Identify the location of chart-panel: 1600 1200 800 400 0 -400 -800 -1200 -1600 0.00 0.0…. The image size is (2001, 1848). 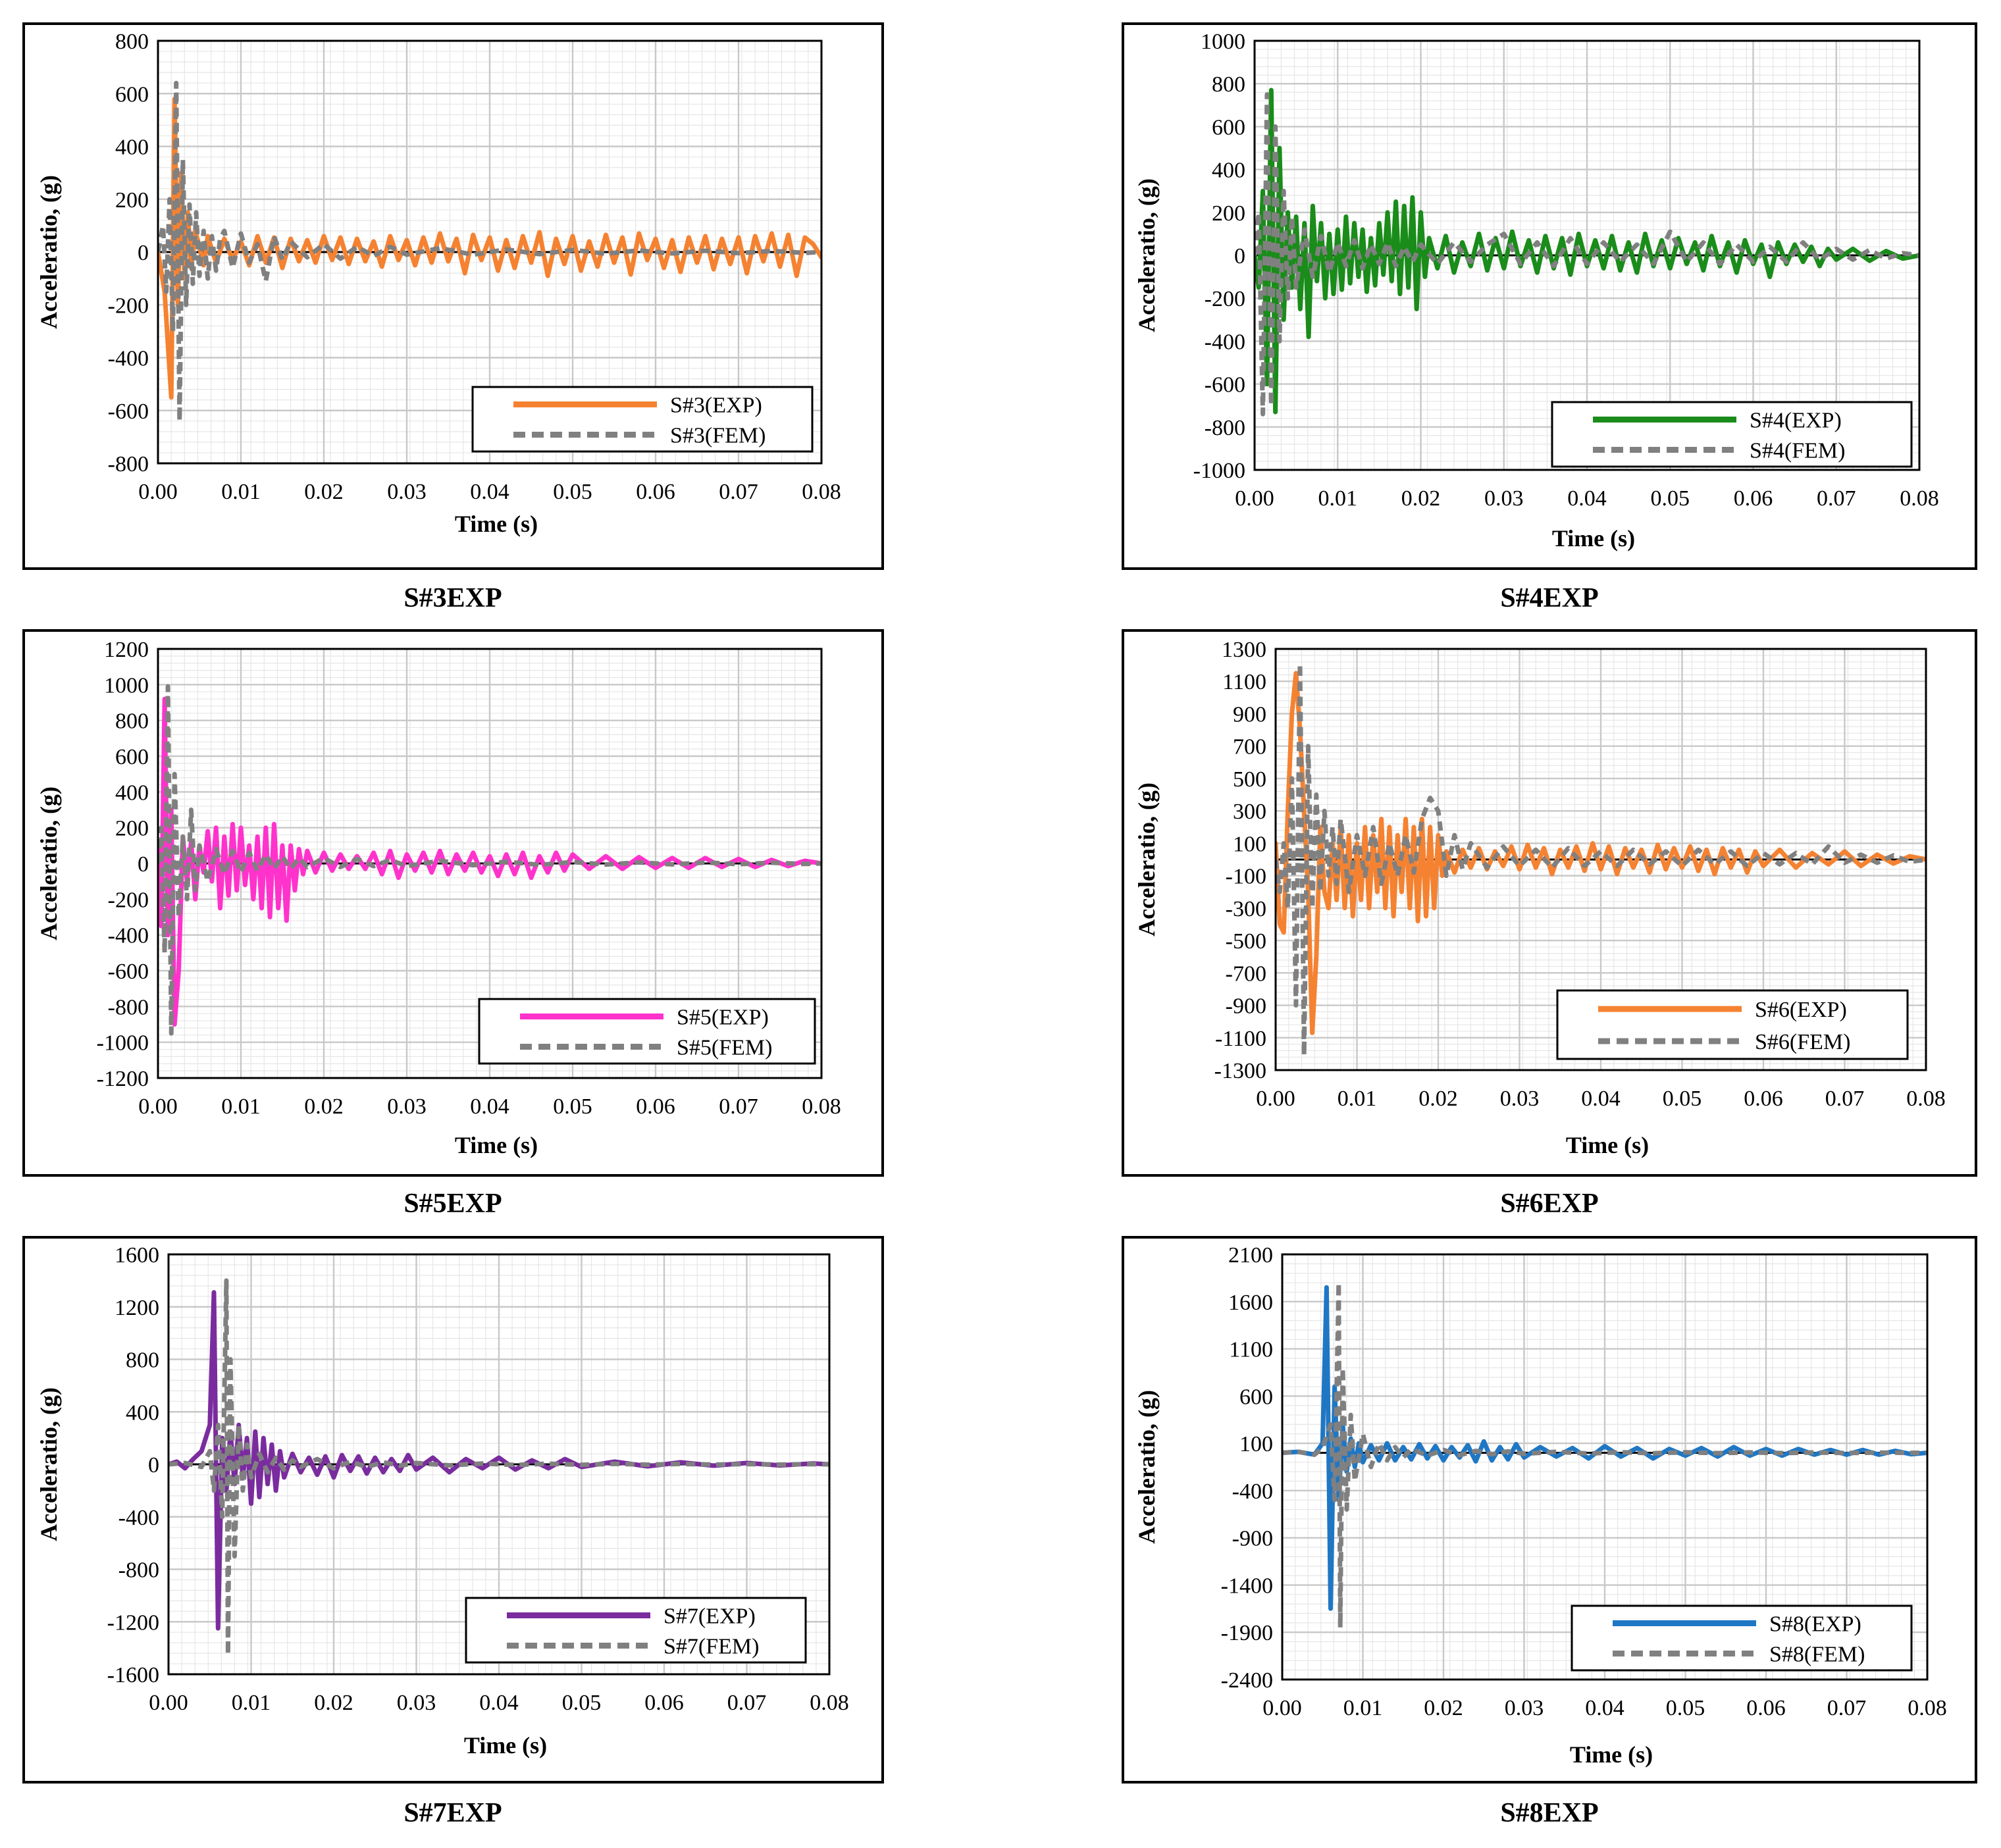
(453, 1532).